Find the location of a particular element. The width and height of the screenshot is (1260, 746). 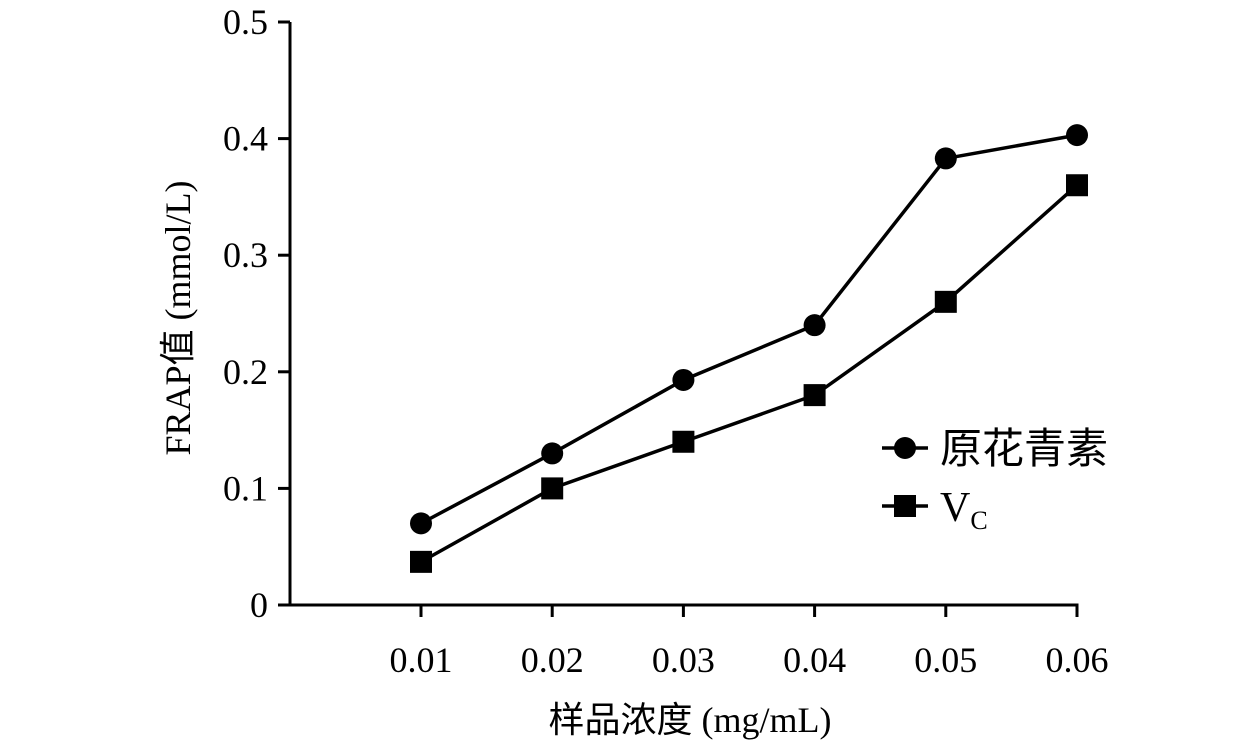

legend-label: VC is located at coordinates (964, 510).